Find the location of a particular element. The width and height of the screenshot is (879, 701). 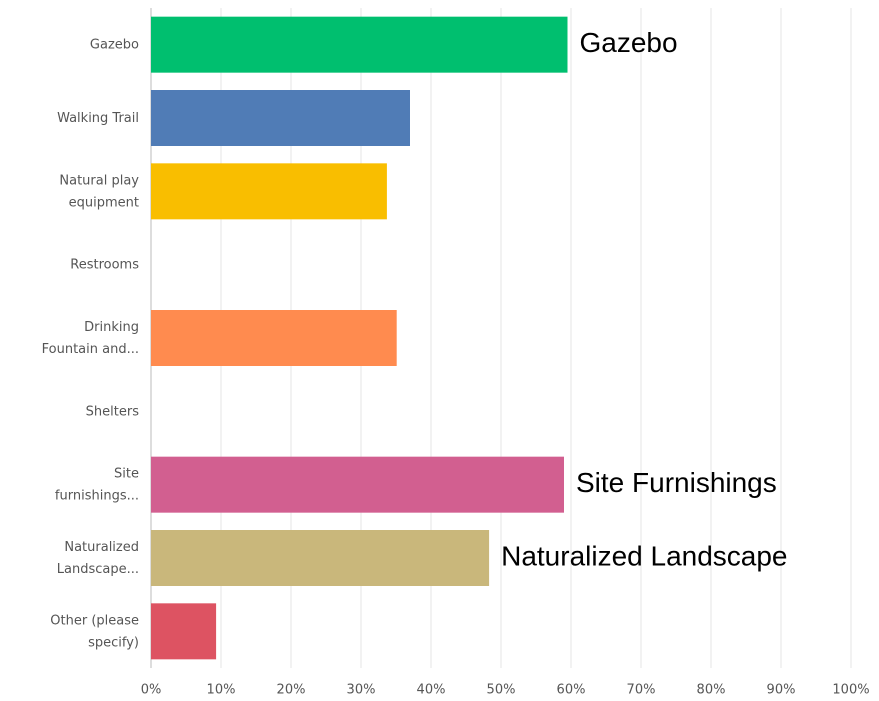

annotation: Gazebo is located at coordinates (629, 42).